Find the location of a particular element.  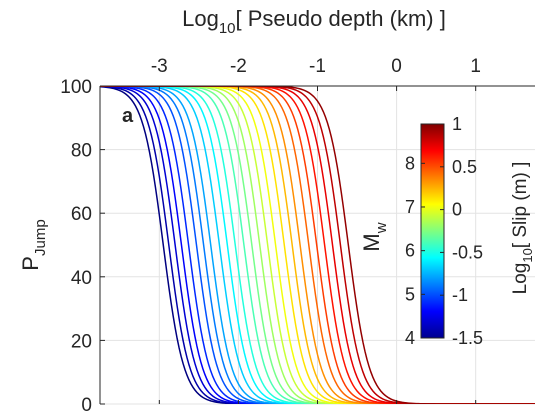

y-axis-title: PJump is located at coordinates (33, 244).